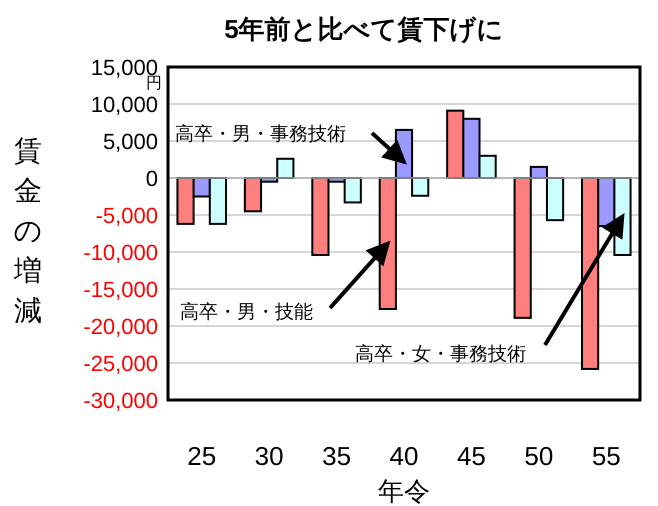  I want to click on y-tick-label: 5,000, so click(130, 141).